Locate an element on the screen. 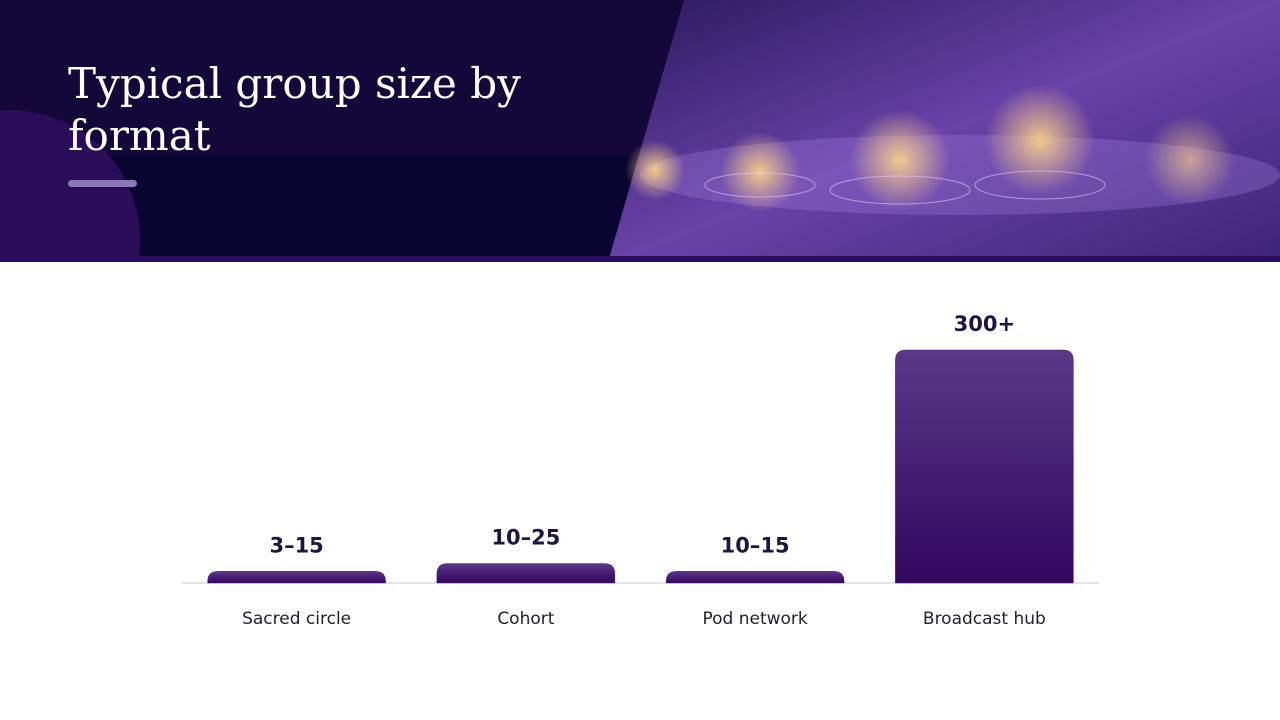 This screenshot has width=1280, height=720. x-tick-label: Pod network is located at coordinates (754, 619).